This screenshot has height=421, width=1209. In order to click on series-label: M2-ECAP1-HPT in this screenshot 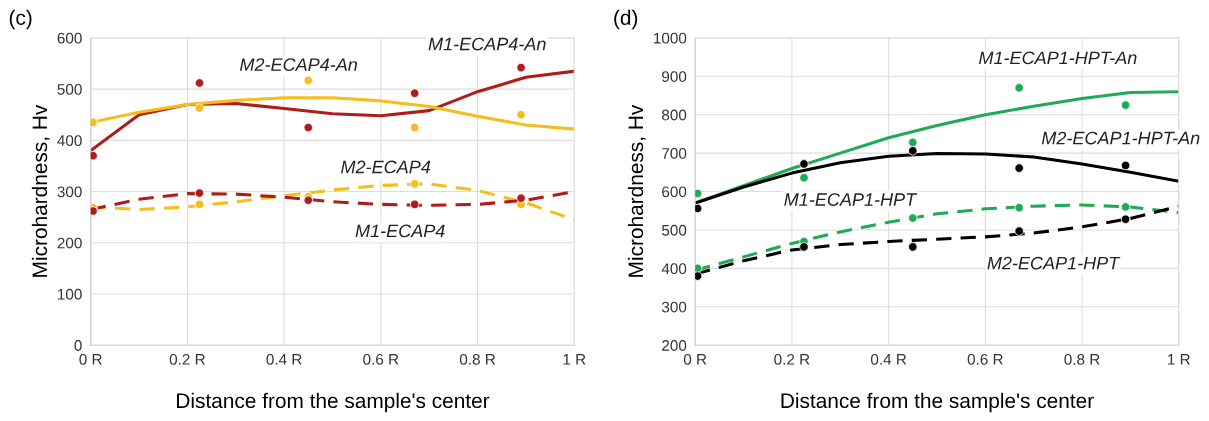, I will do `click(1054, 263)`.